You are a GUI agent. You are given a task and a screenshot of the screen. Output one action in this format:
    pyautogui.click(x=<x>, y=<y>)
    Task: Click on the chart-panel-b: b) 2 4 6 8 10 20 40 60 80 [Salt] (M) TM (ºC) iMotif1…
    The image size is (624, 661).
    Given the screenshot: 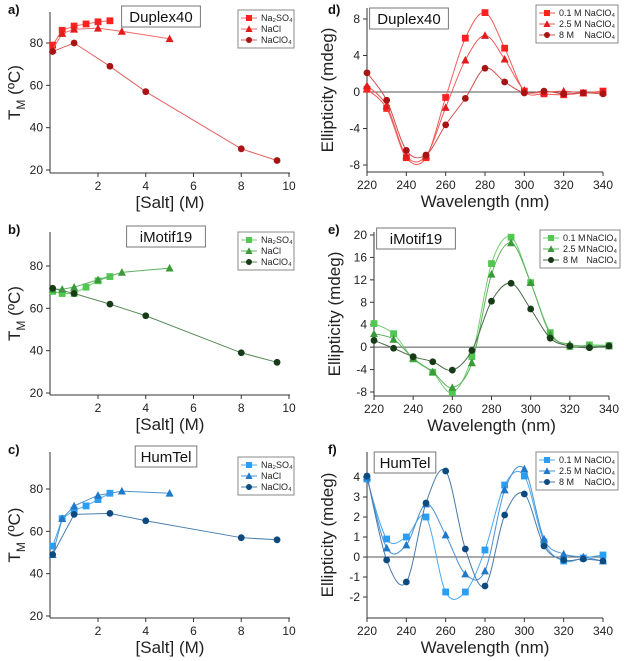 What is the action you would take?
    pyautogui.click(x=150, y=328)
    